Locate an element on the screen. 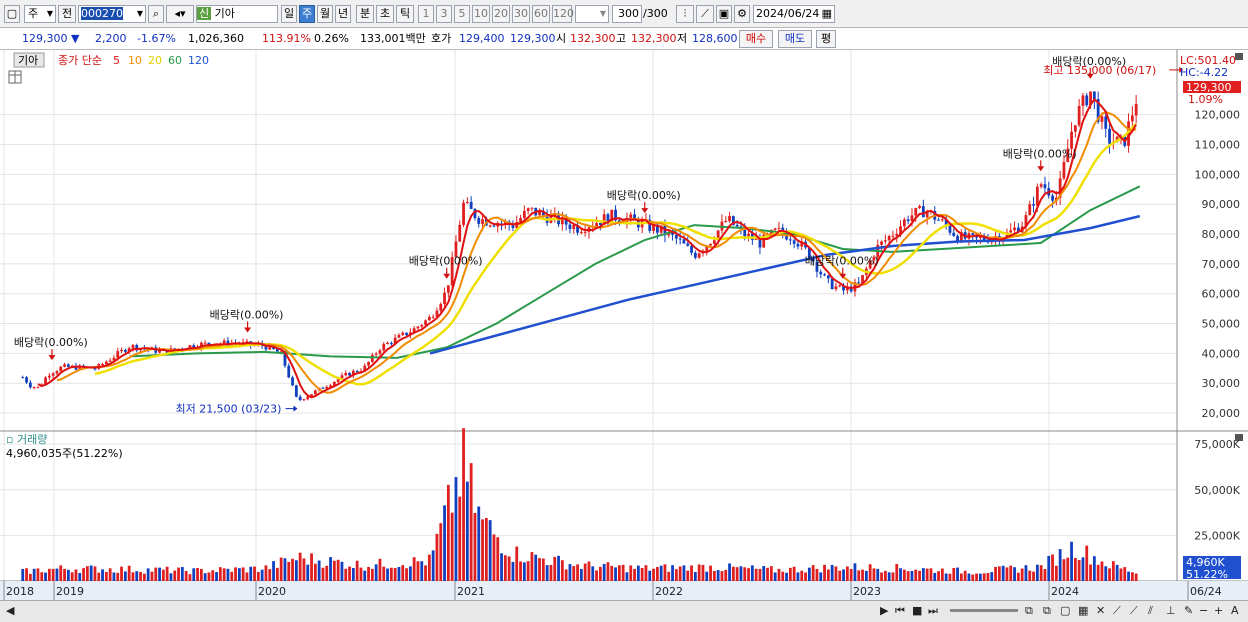 This screenshot has height=622, width=1248. scroll-left-icon: ◀ is located at coordinates (10, 610).